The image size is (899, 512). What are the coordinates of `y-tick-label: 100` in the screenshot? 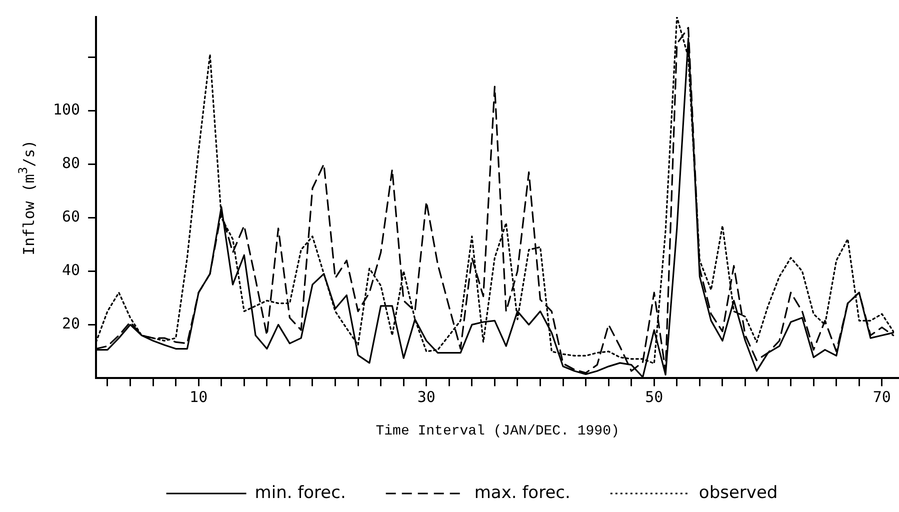 It's located at (66, 109).